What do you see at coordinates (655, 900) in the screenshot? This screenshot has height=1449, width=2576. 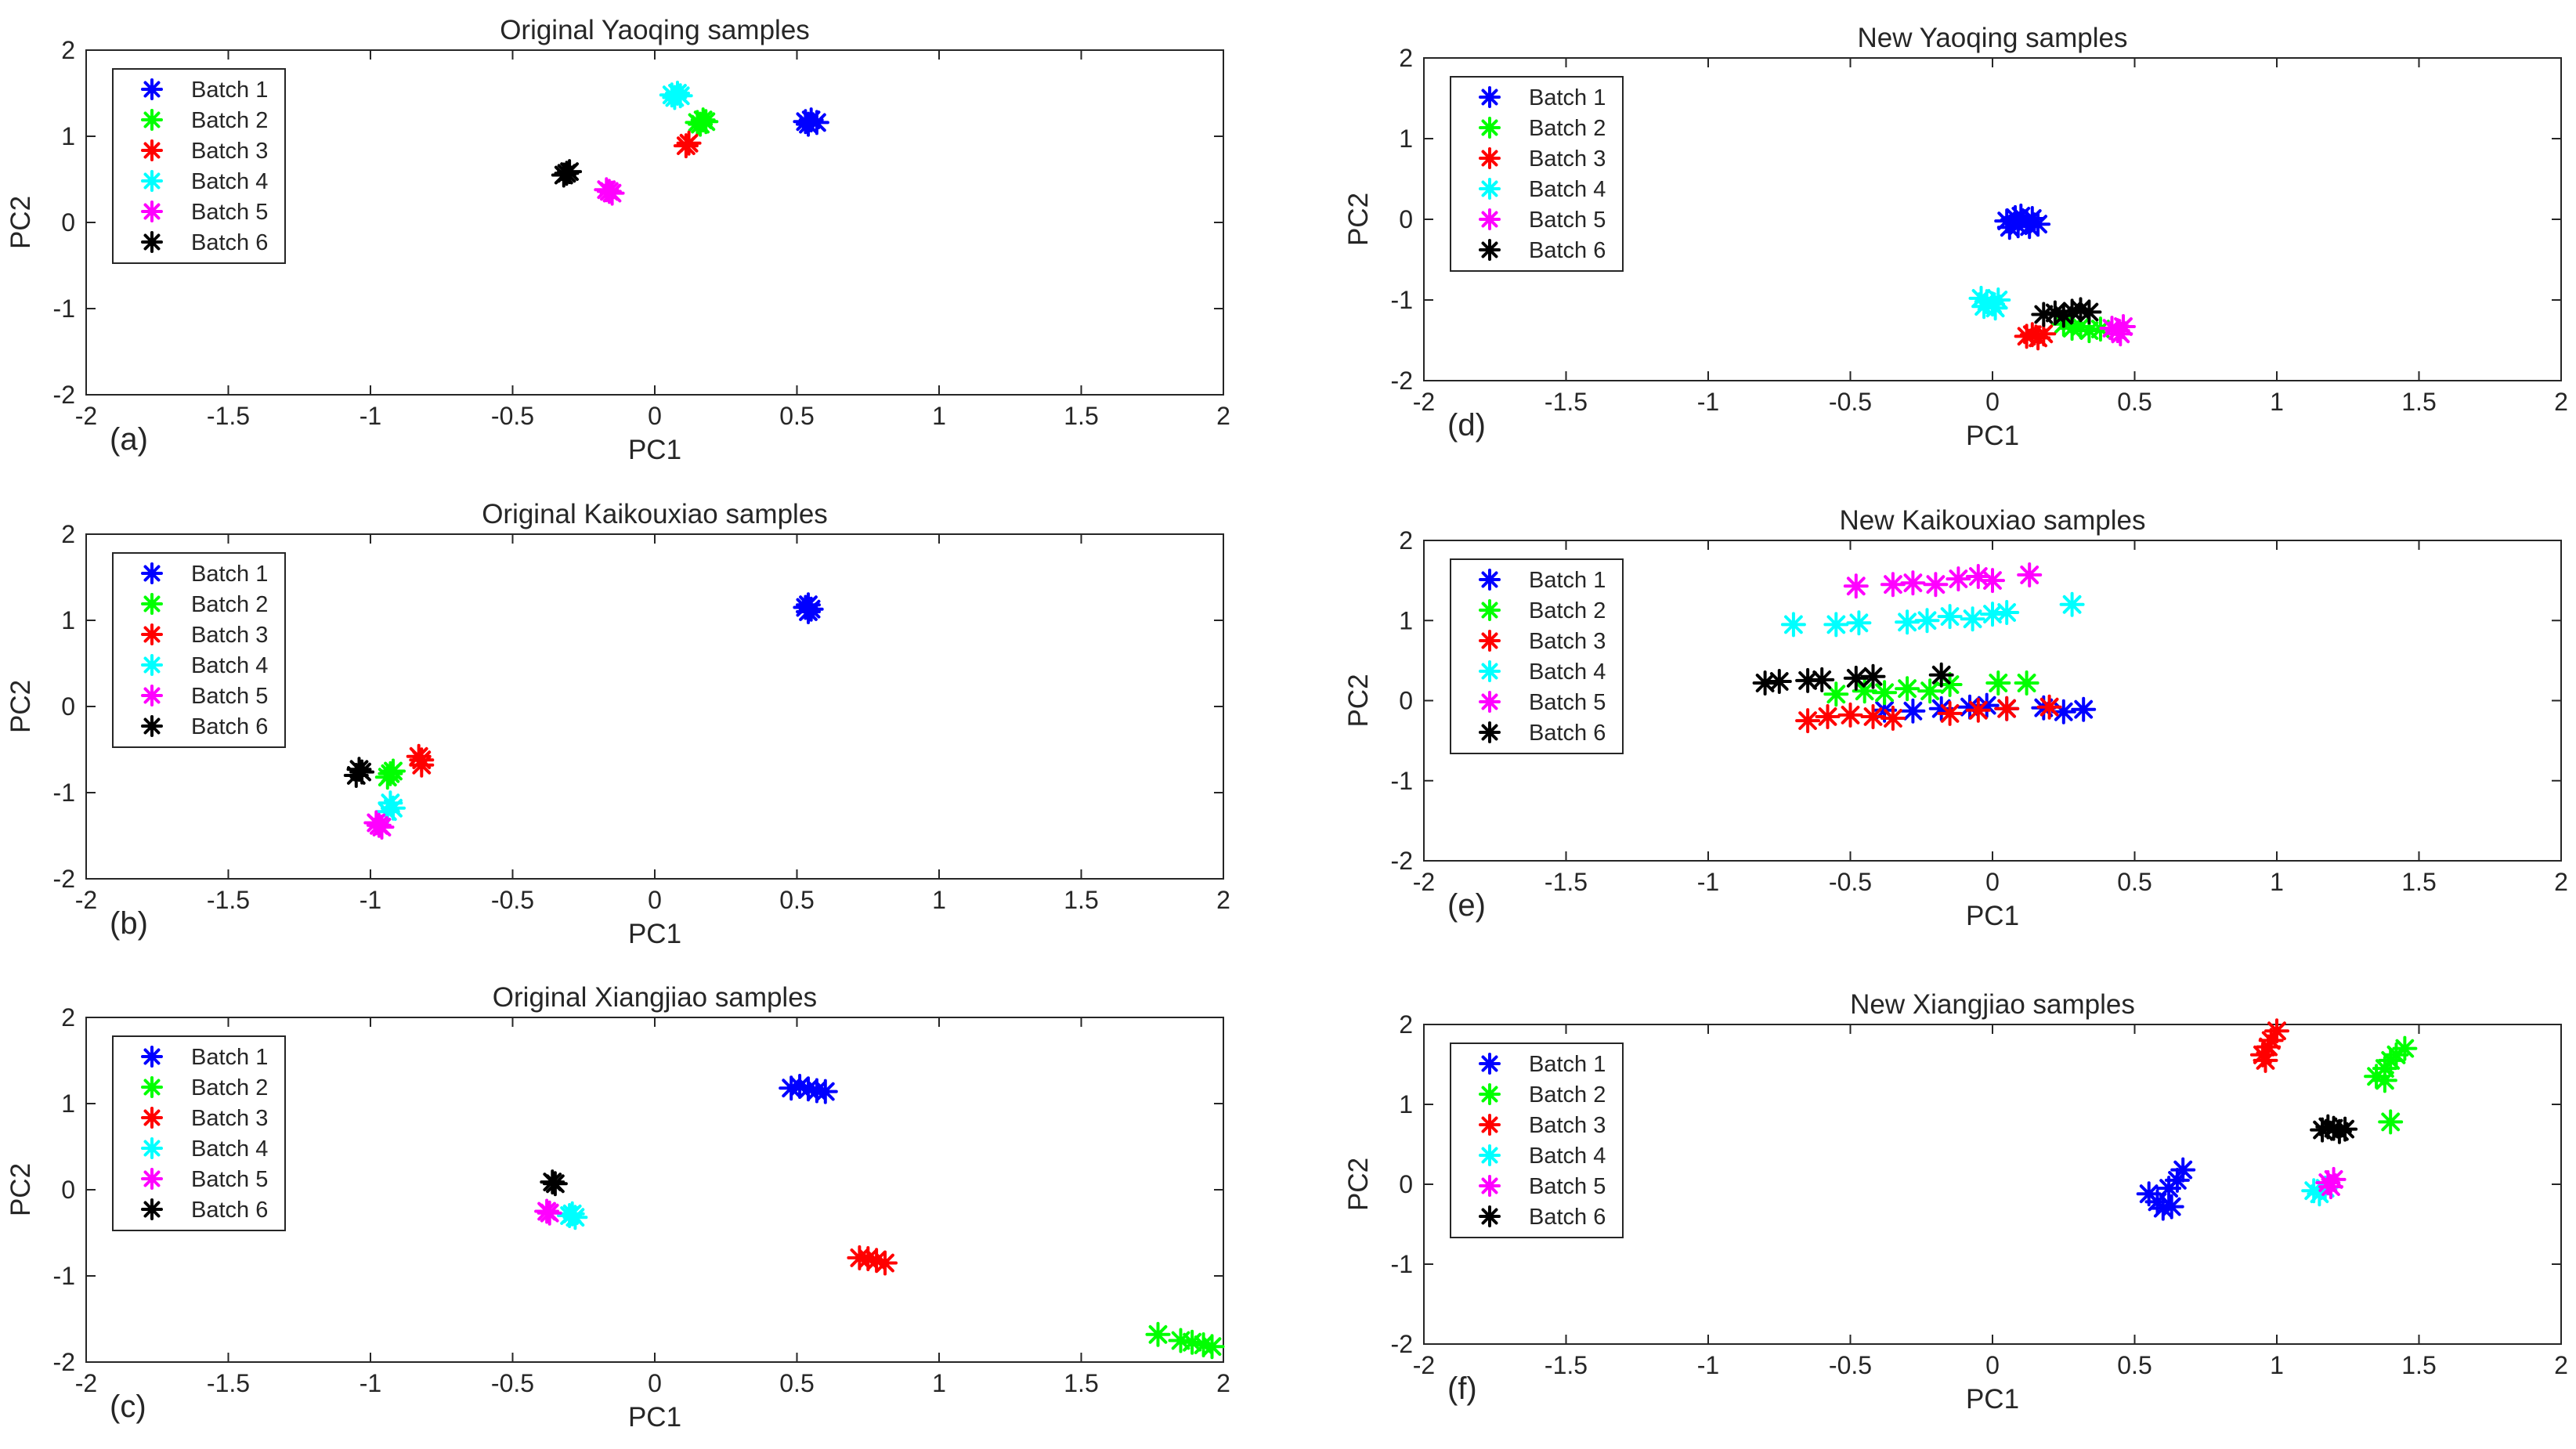 I see `x-tick-label: 0` at bounding box center [655, 900].